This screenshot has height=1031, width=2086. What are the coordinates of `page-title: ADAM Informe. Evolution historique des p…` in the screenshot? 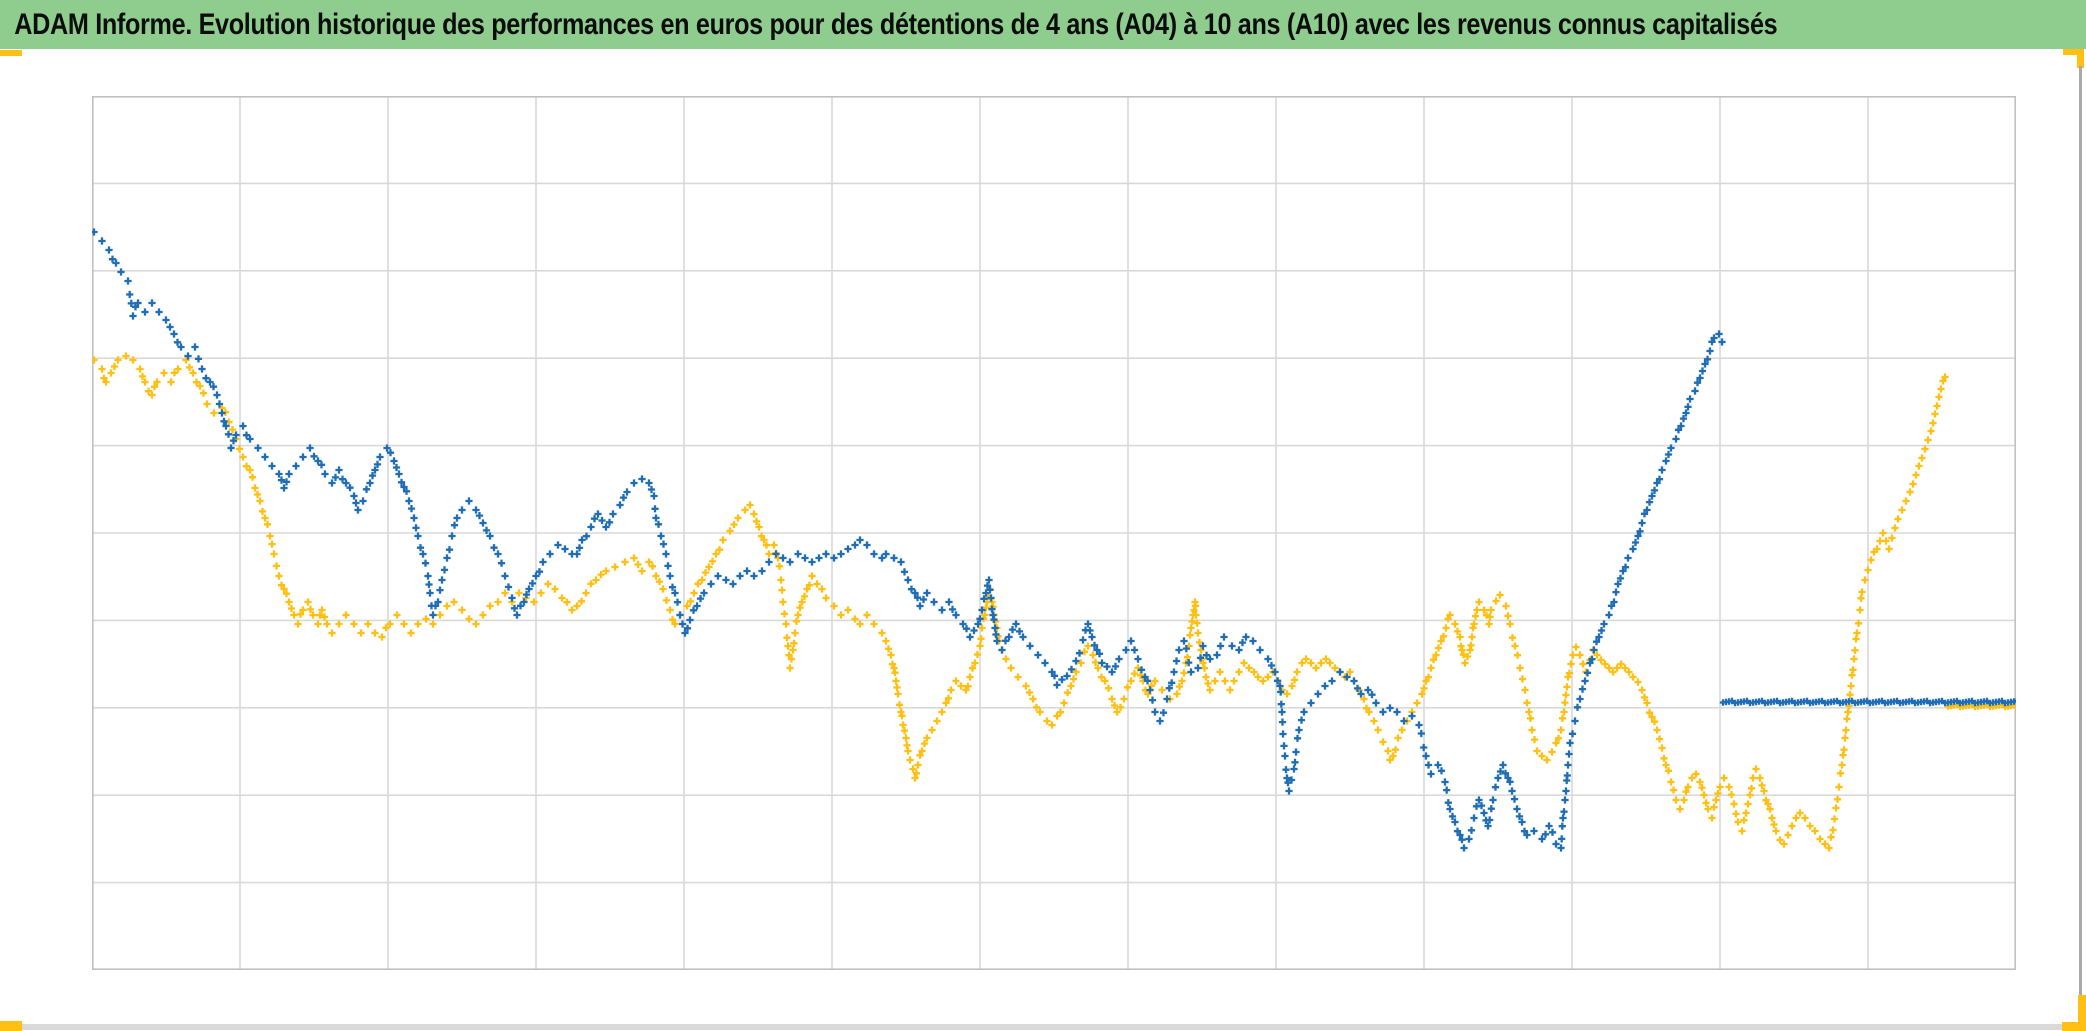 It's located at (896, 24).